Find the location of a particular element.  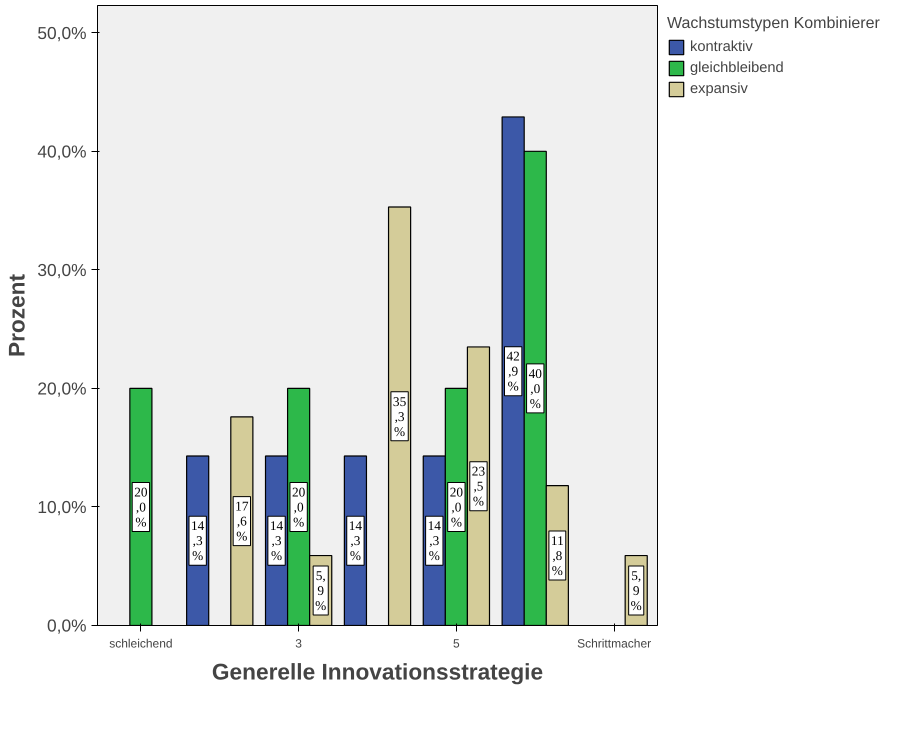

x-tick-label: 5 is located at coordinates (456, 643).